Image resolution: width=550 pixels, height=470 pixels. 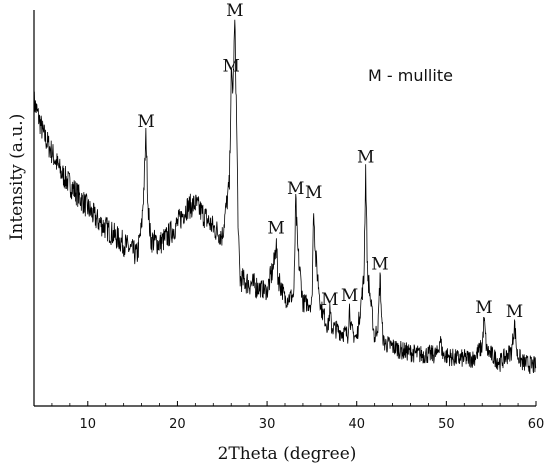 I want to click on x-tick-label: 20, so click(x=177, y=424).